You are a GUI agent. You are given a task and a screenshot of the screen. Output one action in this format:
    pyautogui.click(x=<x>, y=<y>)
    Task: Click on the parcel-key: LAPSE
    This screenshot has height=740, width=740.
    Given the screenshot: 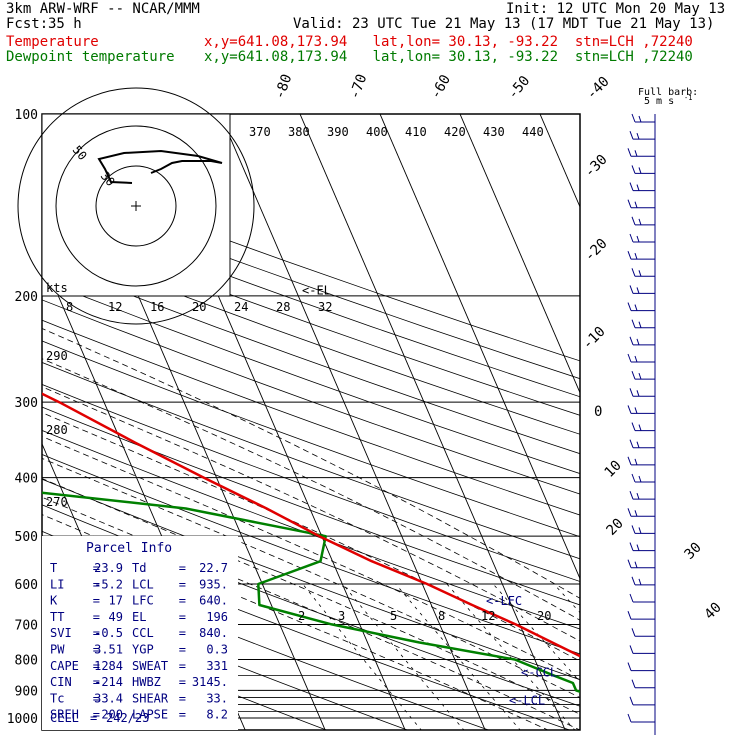 What is the action you would take?
    pyautogui.click(x=150, y=715)
    